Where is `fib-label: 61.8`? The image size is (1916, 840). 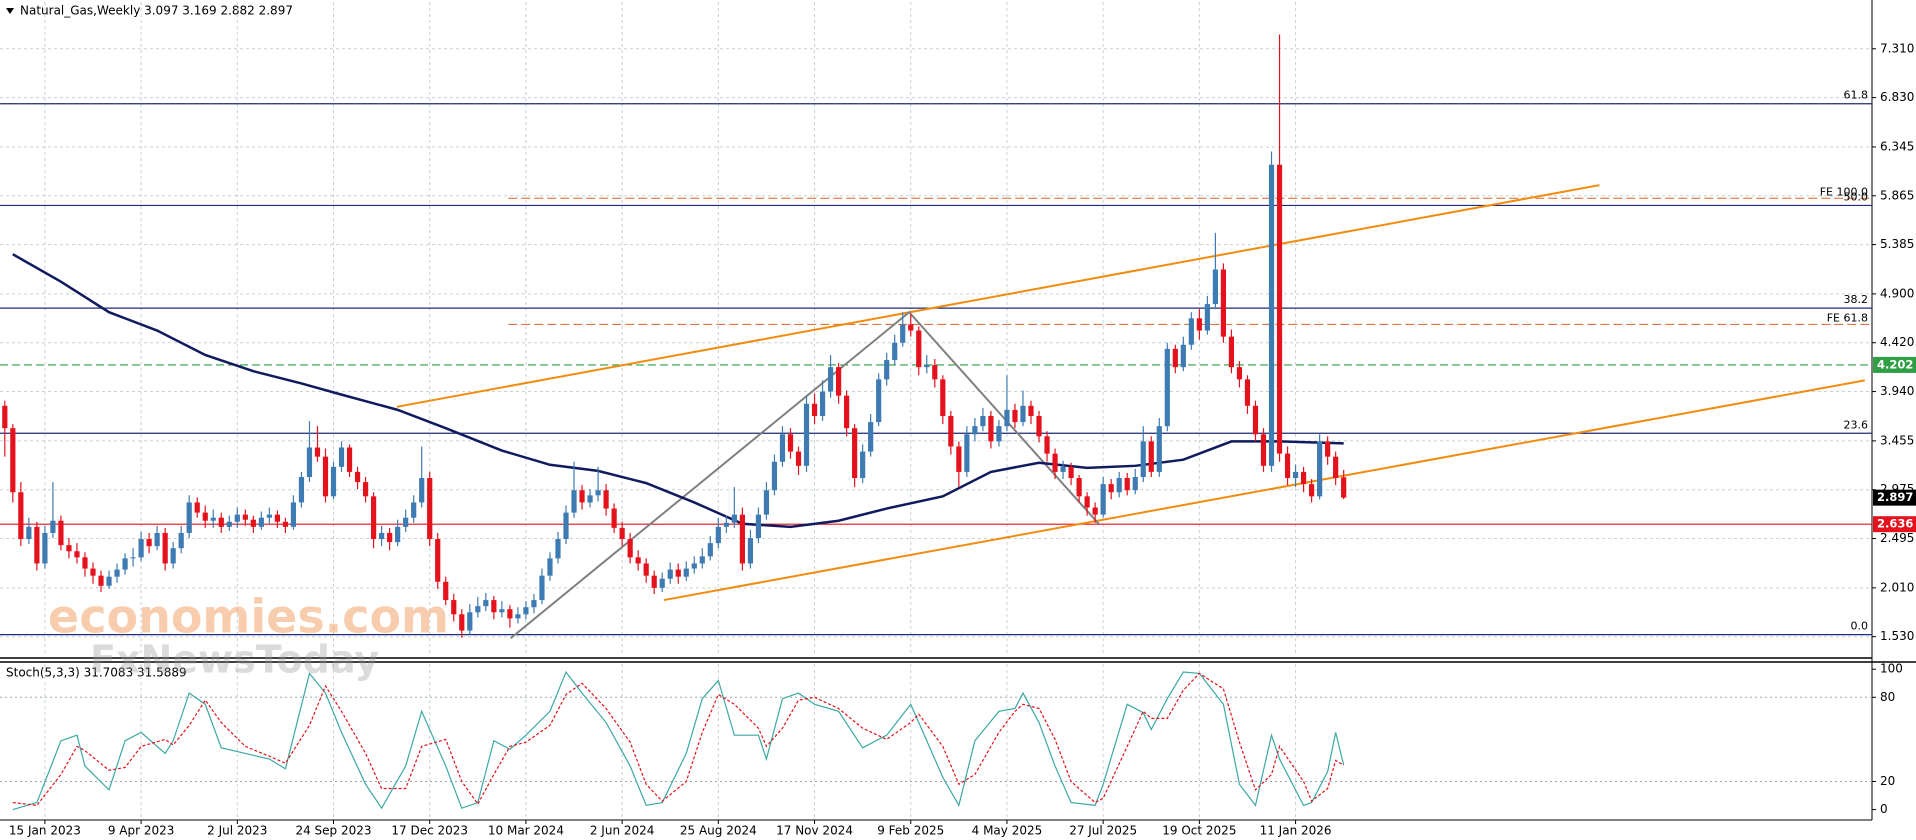 fib-label: 61.8 is located at coordinates (1856, 95).